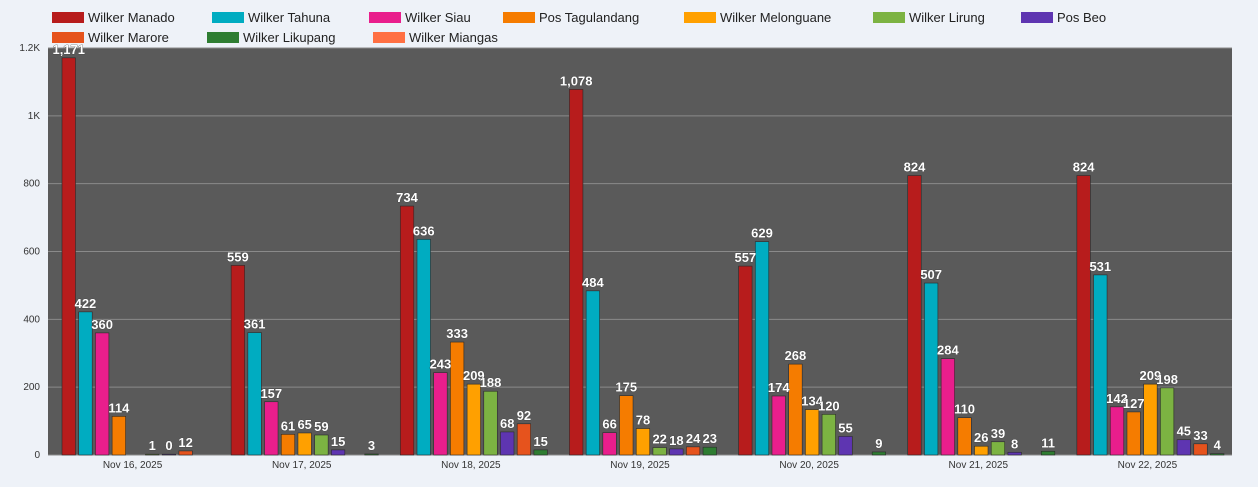 This screenshot has width=1258, height=487. What do you see at coordinates (571, 17) in the screenshot?
I see `legend-item-pos-tagulandang: Pos Tagulandang` at bounding box center [571, 17].